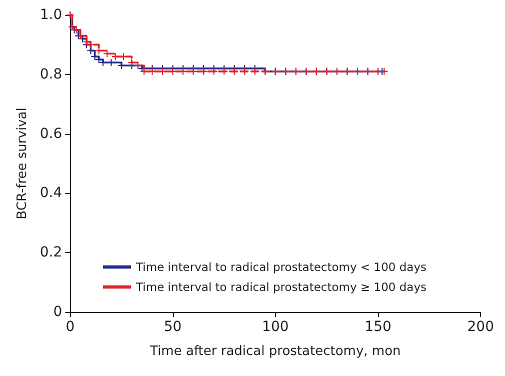  I want to click on y-tick-label: 0.8, so click(51, 74).